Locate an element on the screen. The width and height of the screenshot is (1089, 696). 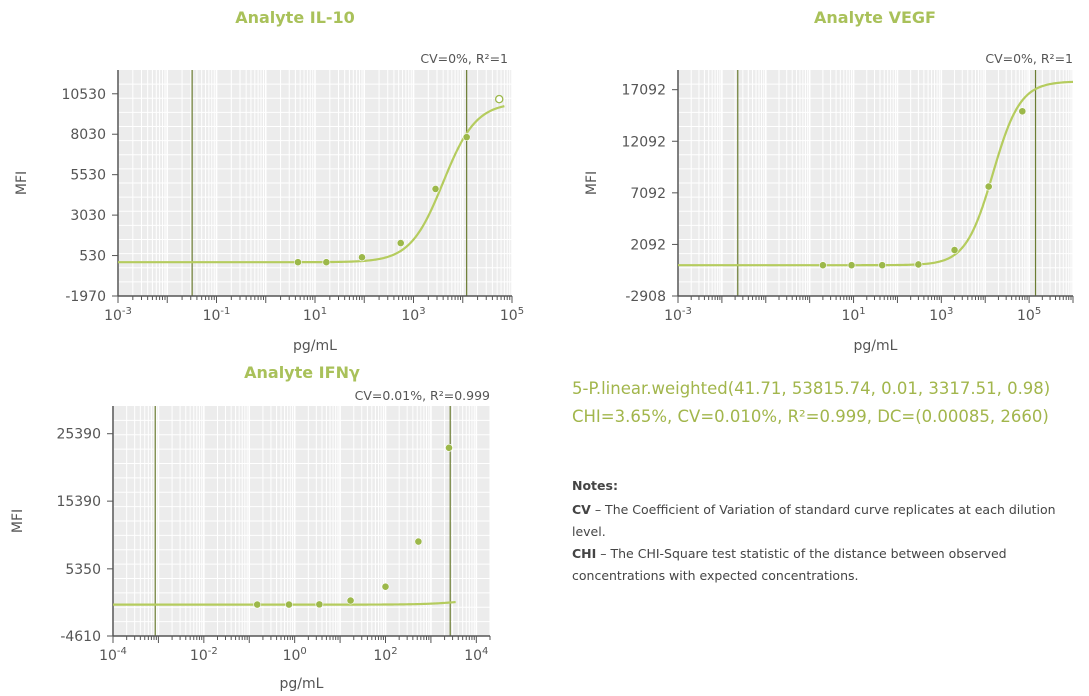
y-tick-label: 3030 is located at coordinates (88, 216).